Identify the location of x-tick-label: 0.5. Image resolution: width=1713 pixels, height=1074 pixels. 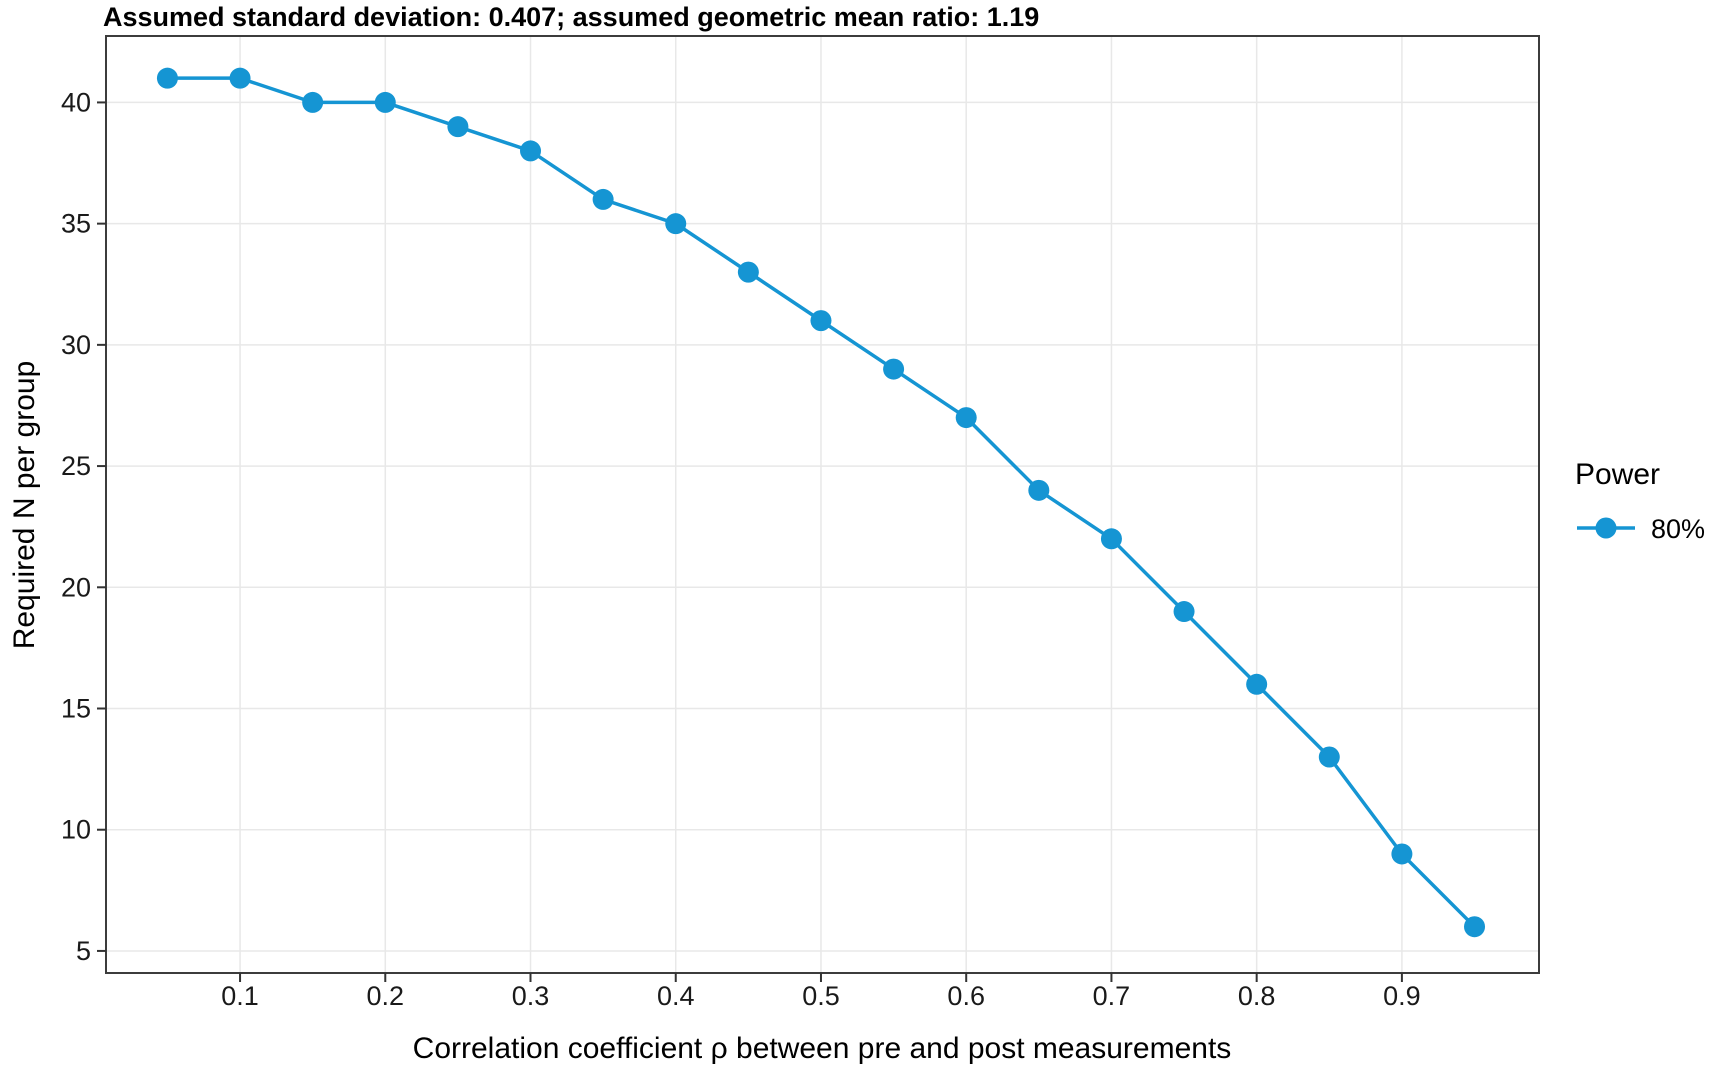
(821, 996).